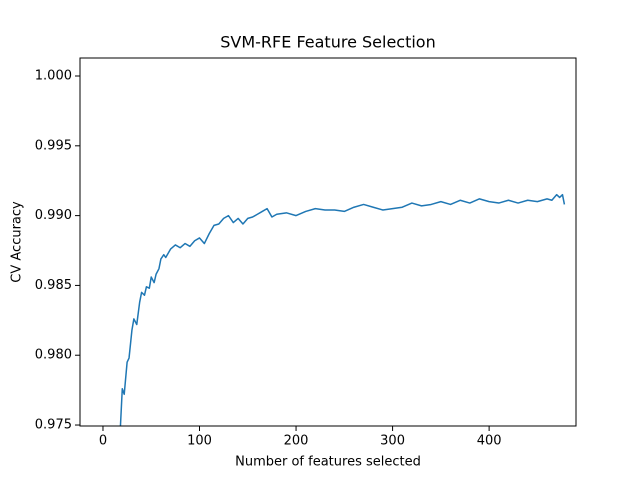 This screenshot has width=640, height=480. I want to click on x-axis-label: Number of features selected, so click(328, 462).